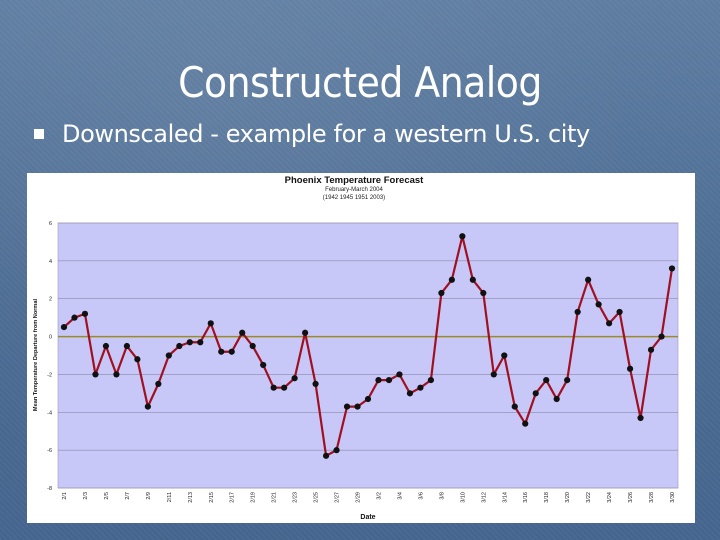 The width and height of the screenshot is (720, 540). Describe the element at coordinates (233, 497) in the screenshot. I see `x-tick-label: 2/17` at that location.